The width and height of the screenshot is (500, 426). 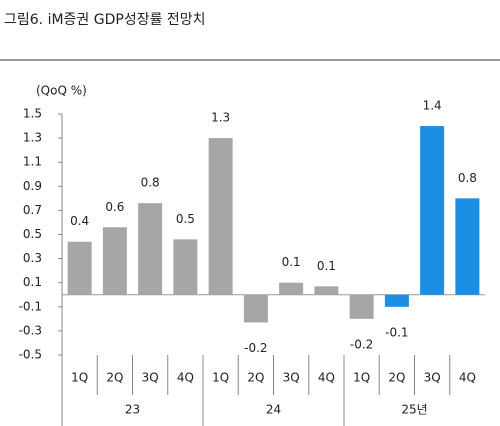 What do you see at coordinates (32, 162) in the screenshot?
I see `y-tick-label: 1.1` at bounding box center [32, 162].